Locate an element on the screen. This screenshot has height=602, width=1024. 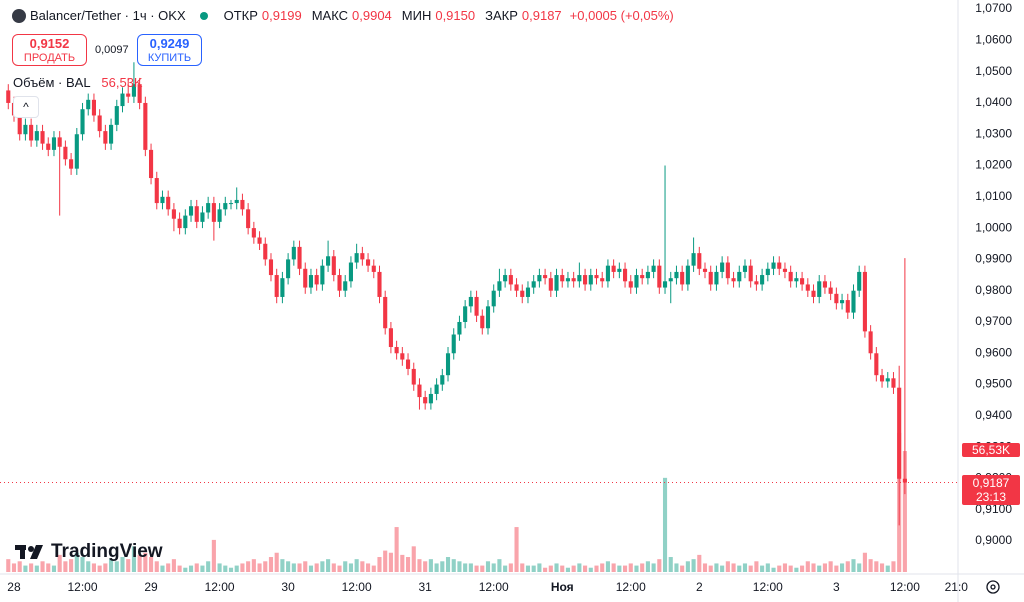
buy-button: 0,9249 КУПИТЬ is located at coordinates (169, 50).